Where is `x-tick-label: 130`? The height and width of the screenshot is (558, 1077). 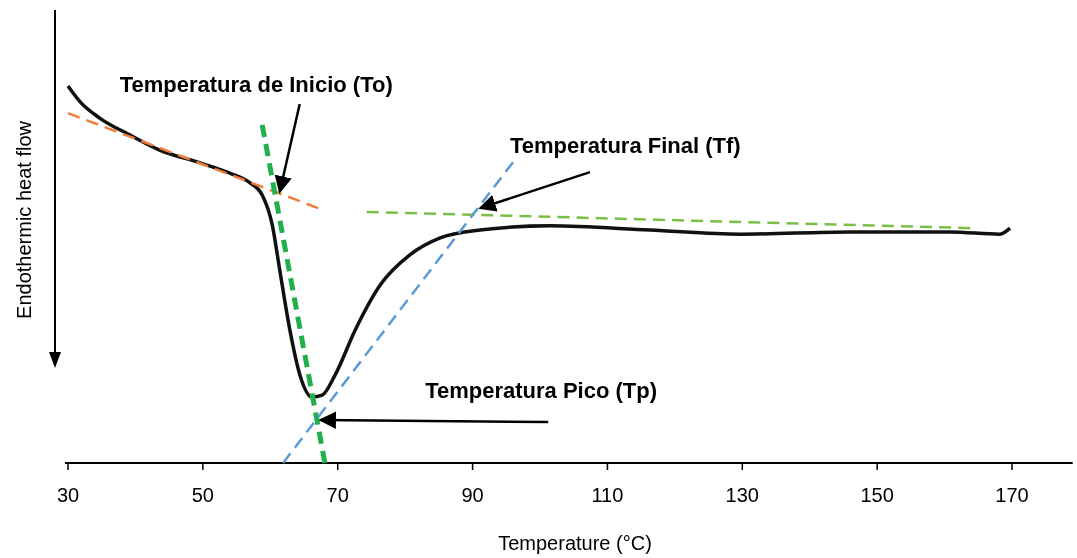 x-tick-label: 130 is located at coordinates (742, 495).